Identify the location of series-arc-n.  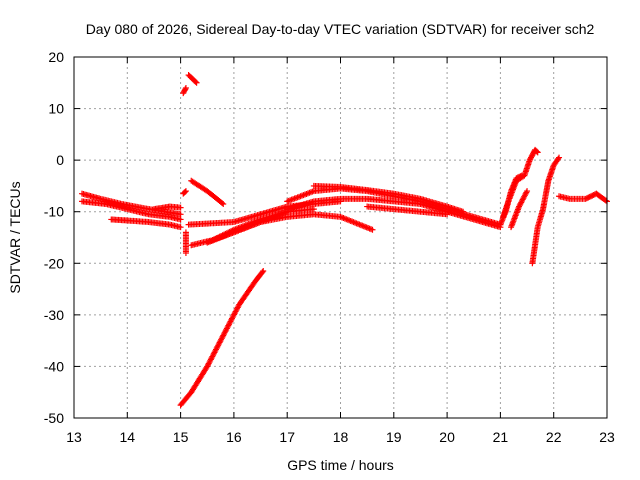
(185, 242).